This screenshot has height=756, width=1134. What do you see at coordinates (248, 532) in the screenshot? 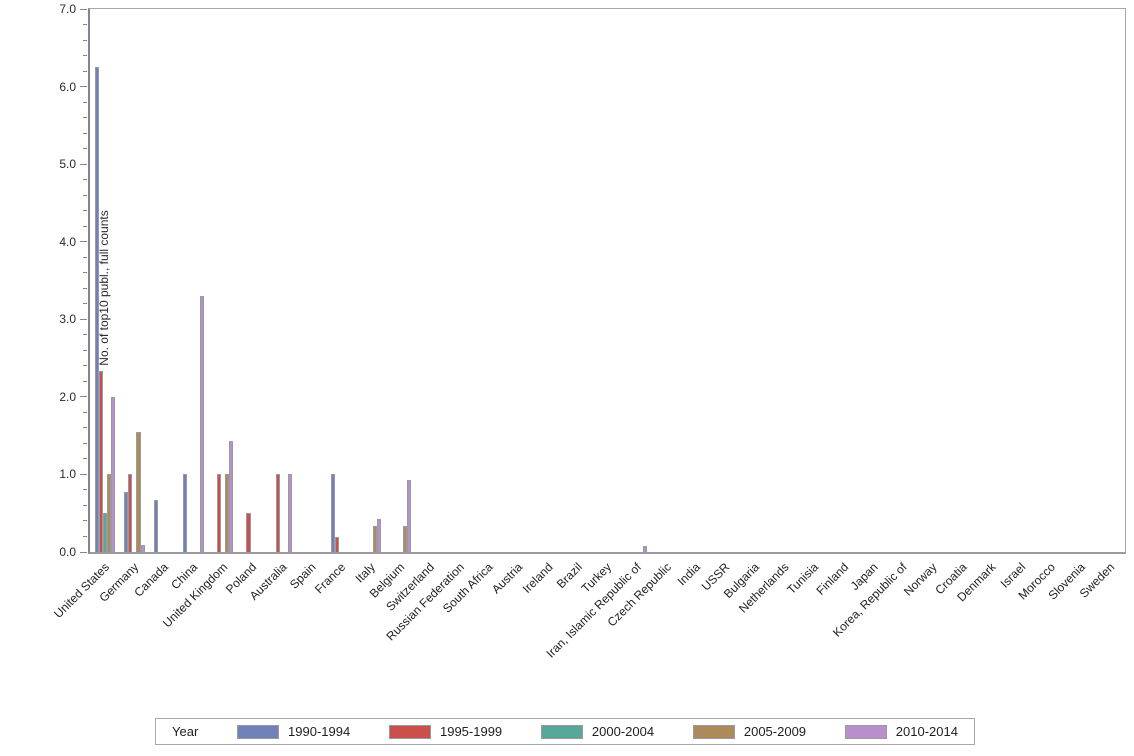
I see `bar-1995-1999-Poland` at bounding box center [248, 532].